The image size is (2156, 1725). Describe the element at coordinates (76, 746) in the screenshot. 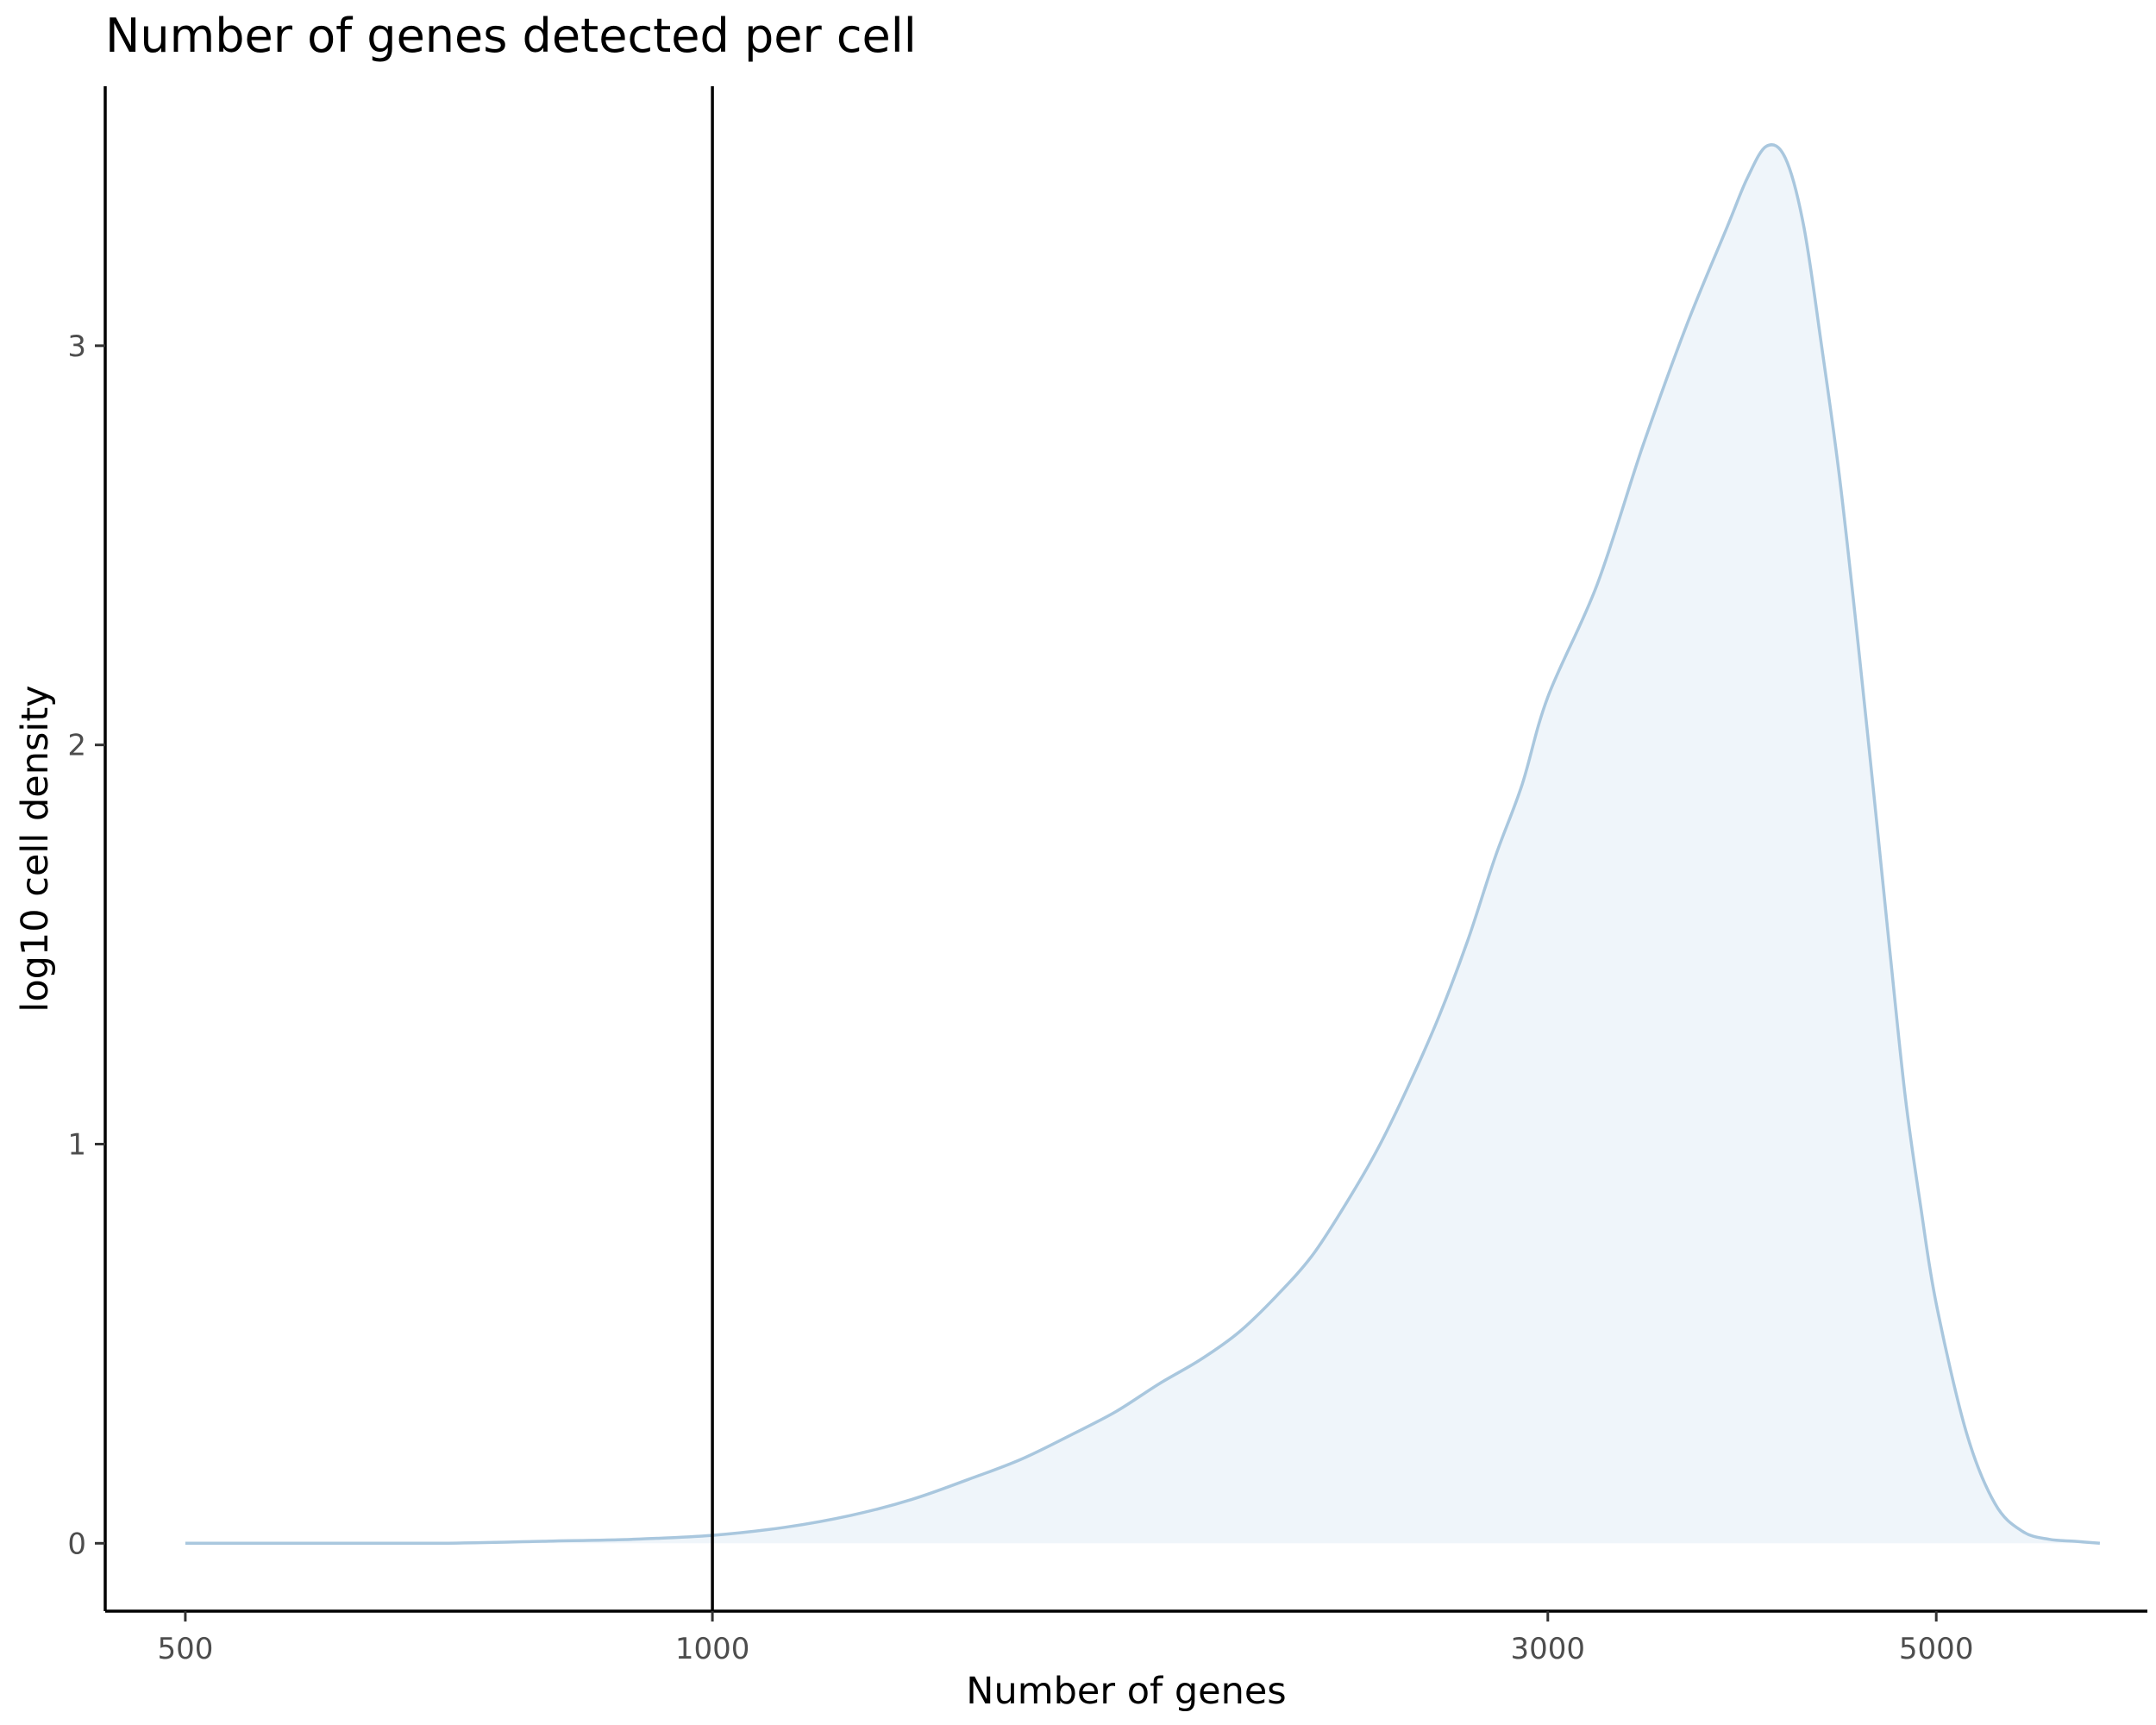

I see `y-tick-label: 2` at that location.